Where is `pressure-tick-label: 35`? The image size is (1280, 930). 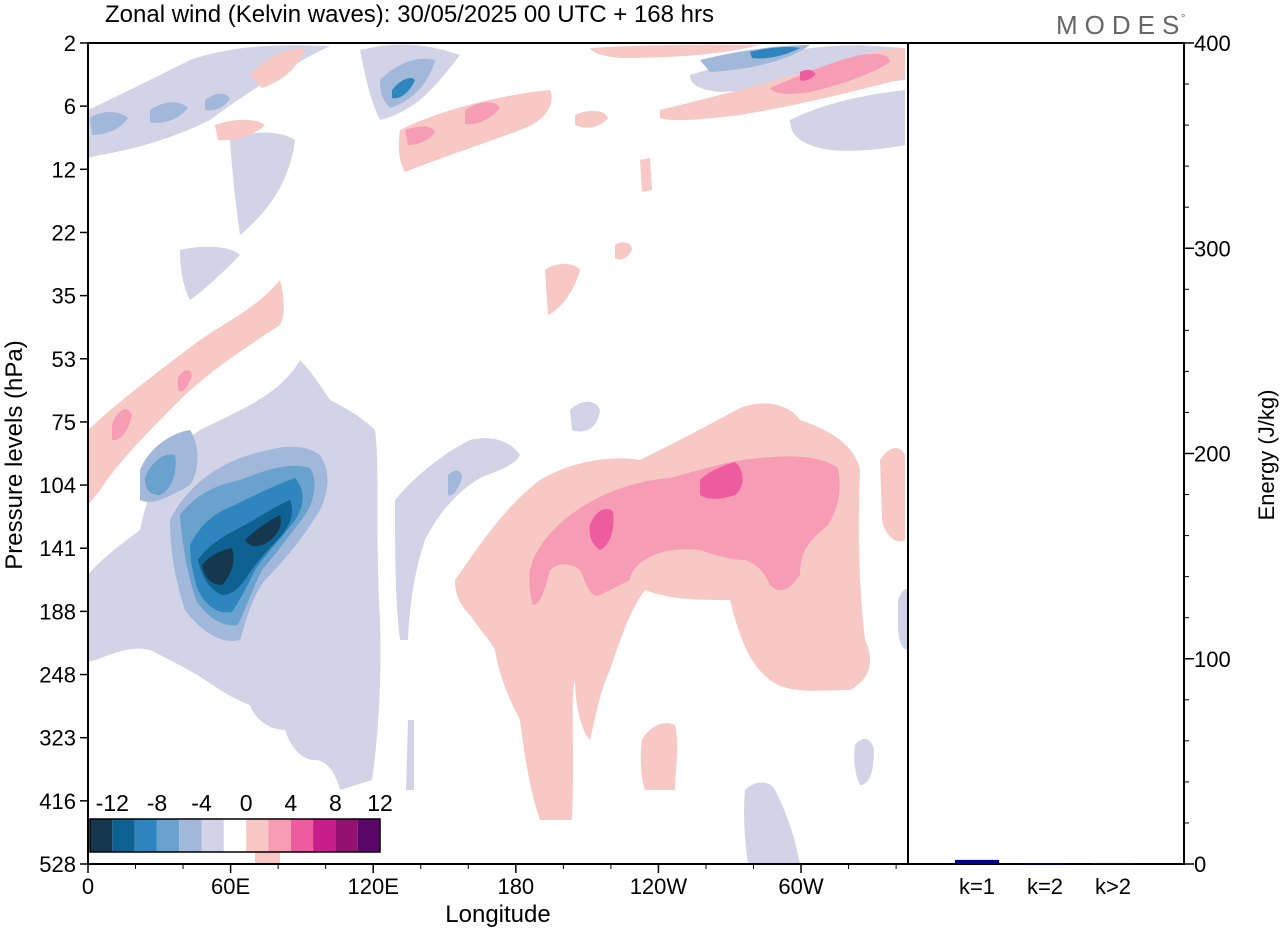 pressure-tick-label: 35 is located at coordinates (64, 296).